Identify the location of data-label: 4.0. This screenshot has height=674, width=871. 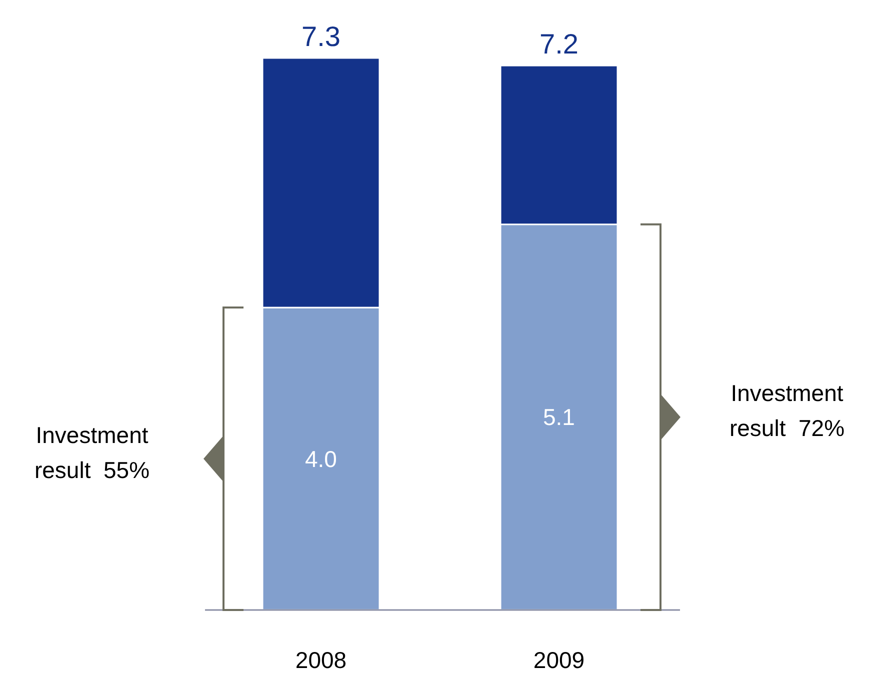
(321, 459).